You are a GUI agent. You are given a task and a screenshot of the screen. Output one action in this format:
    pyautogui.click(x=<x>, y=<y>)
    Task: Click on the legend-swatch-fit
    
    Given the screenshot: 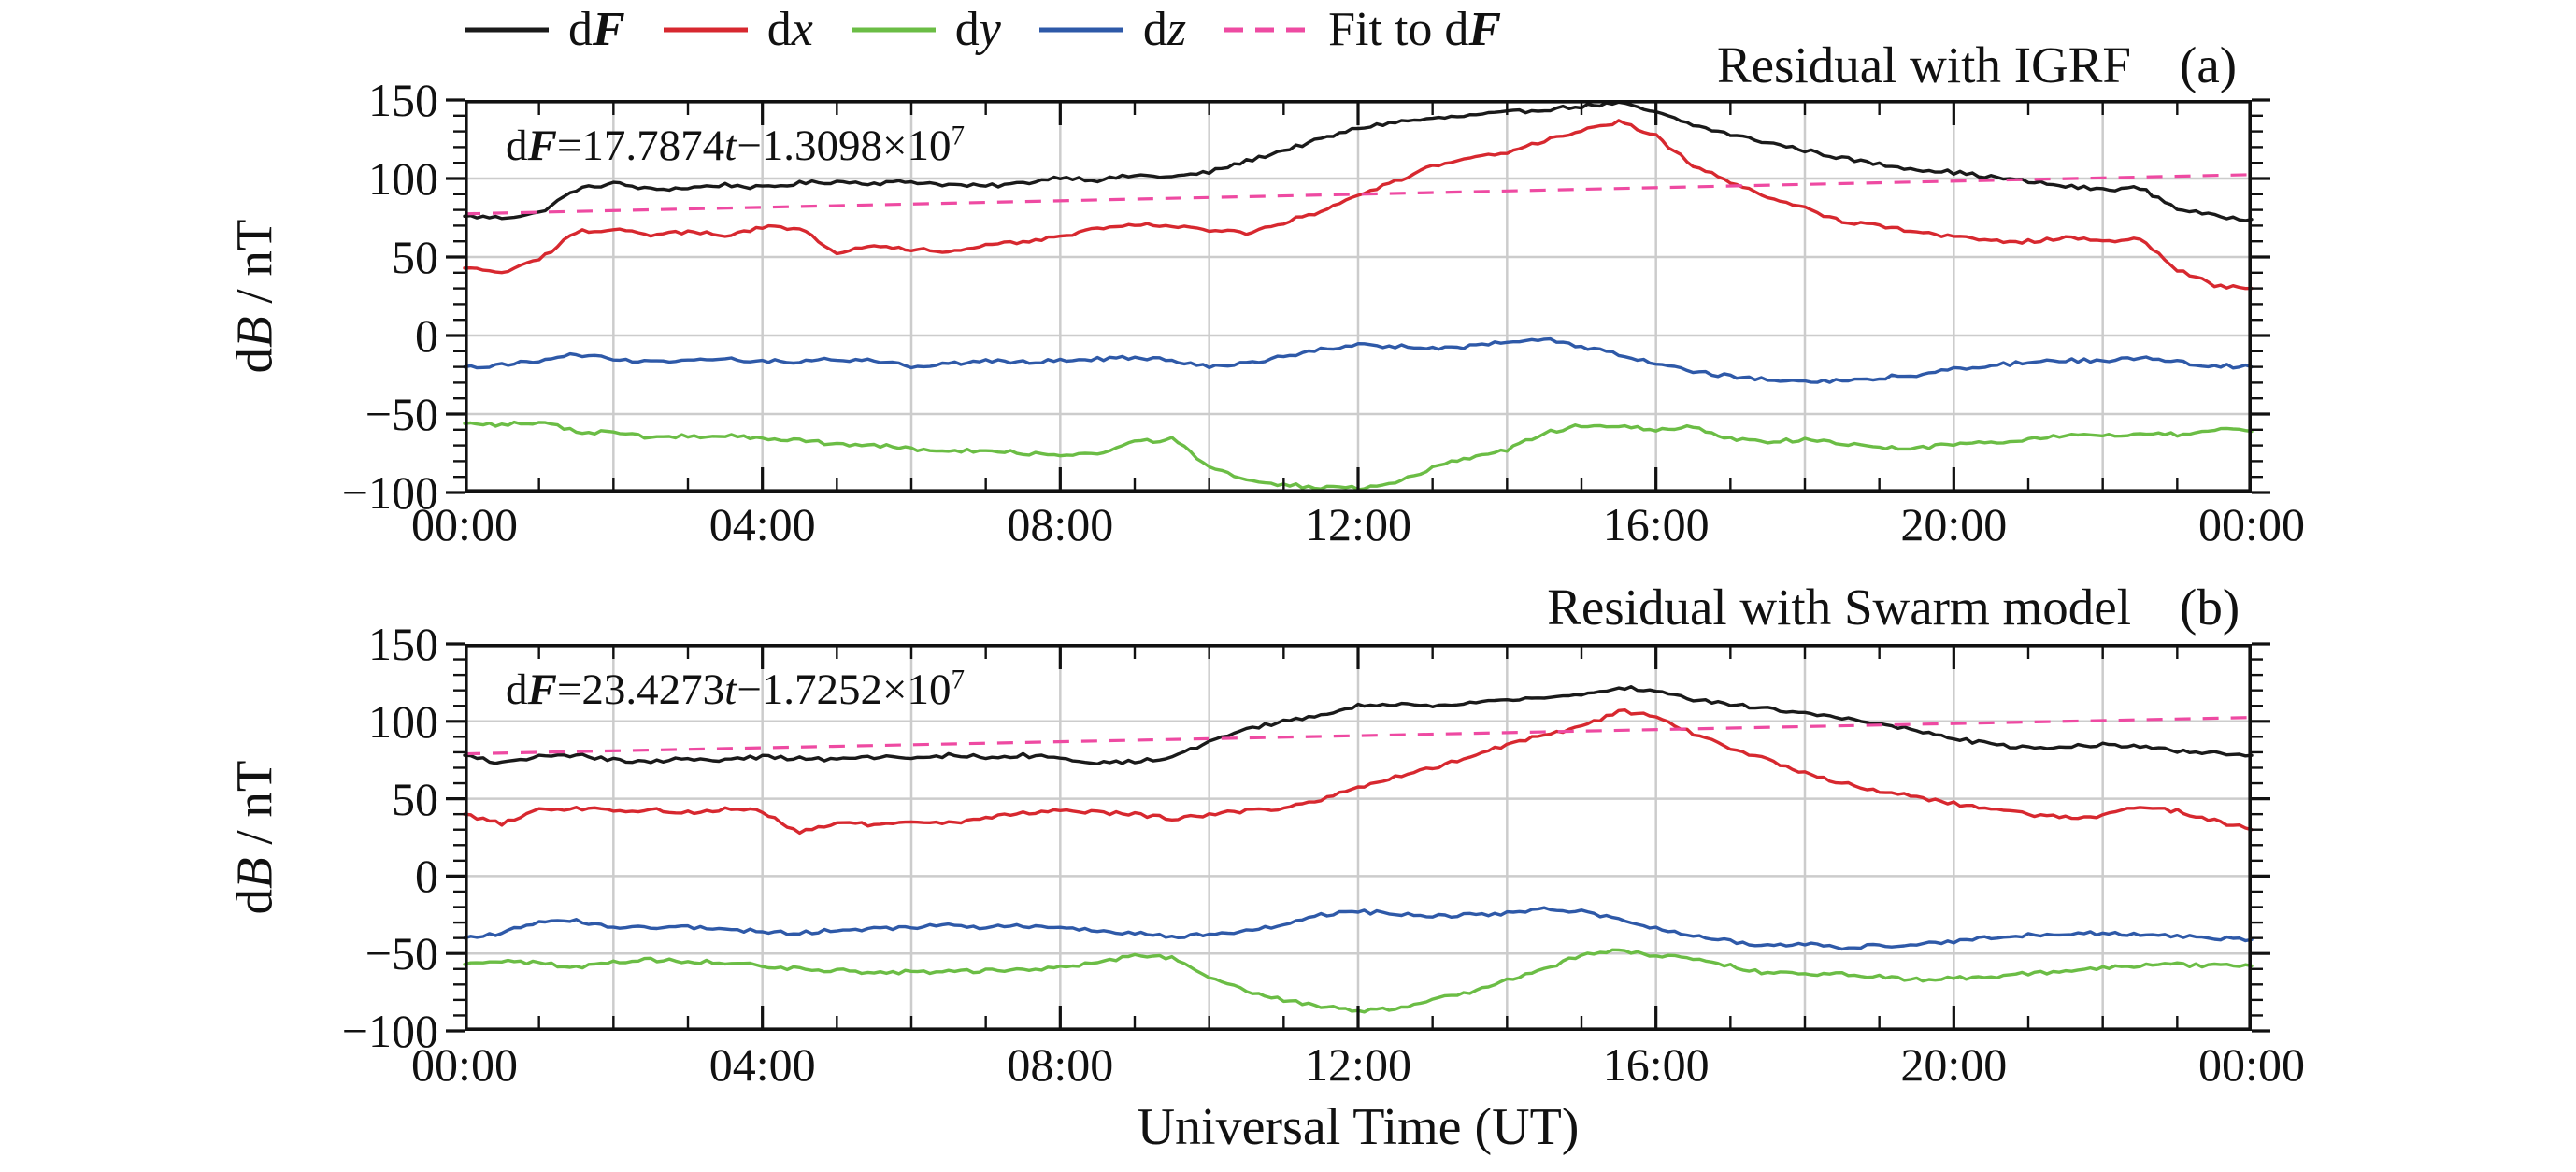 What is the action you would take?
    pyautogui.click(x=1266, y=30)
    